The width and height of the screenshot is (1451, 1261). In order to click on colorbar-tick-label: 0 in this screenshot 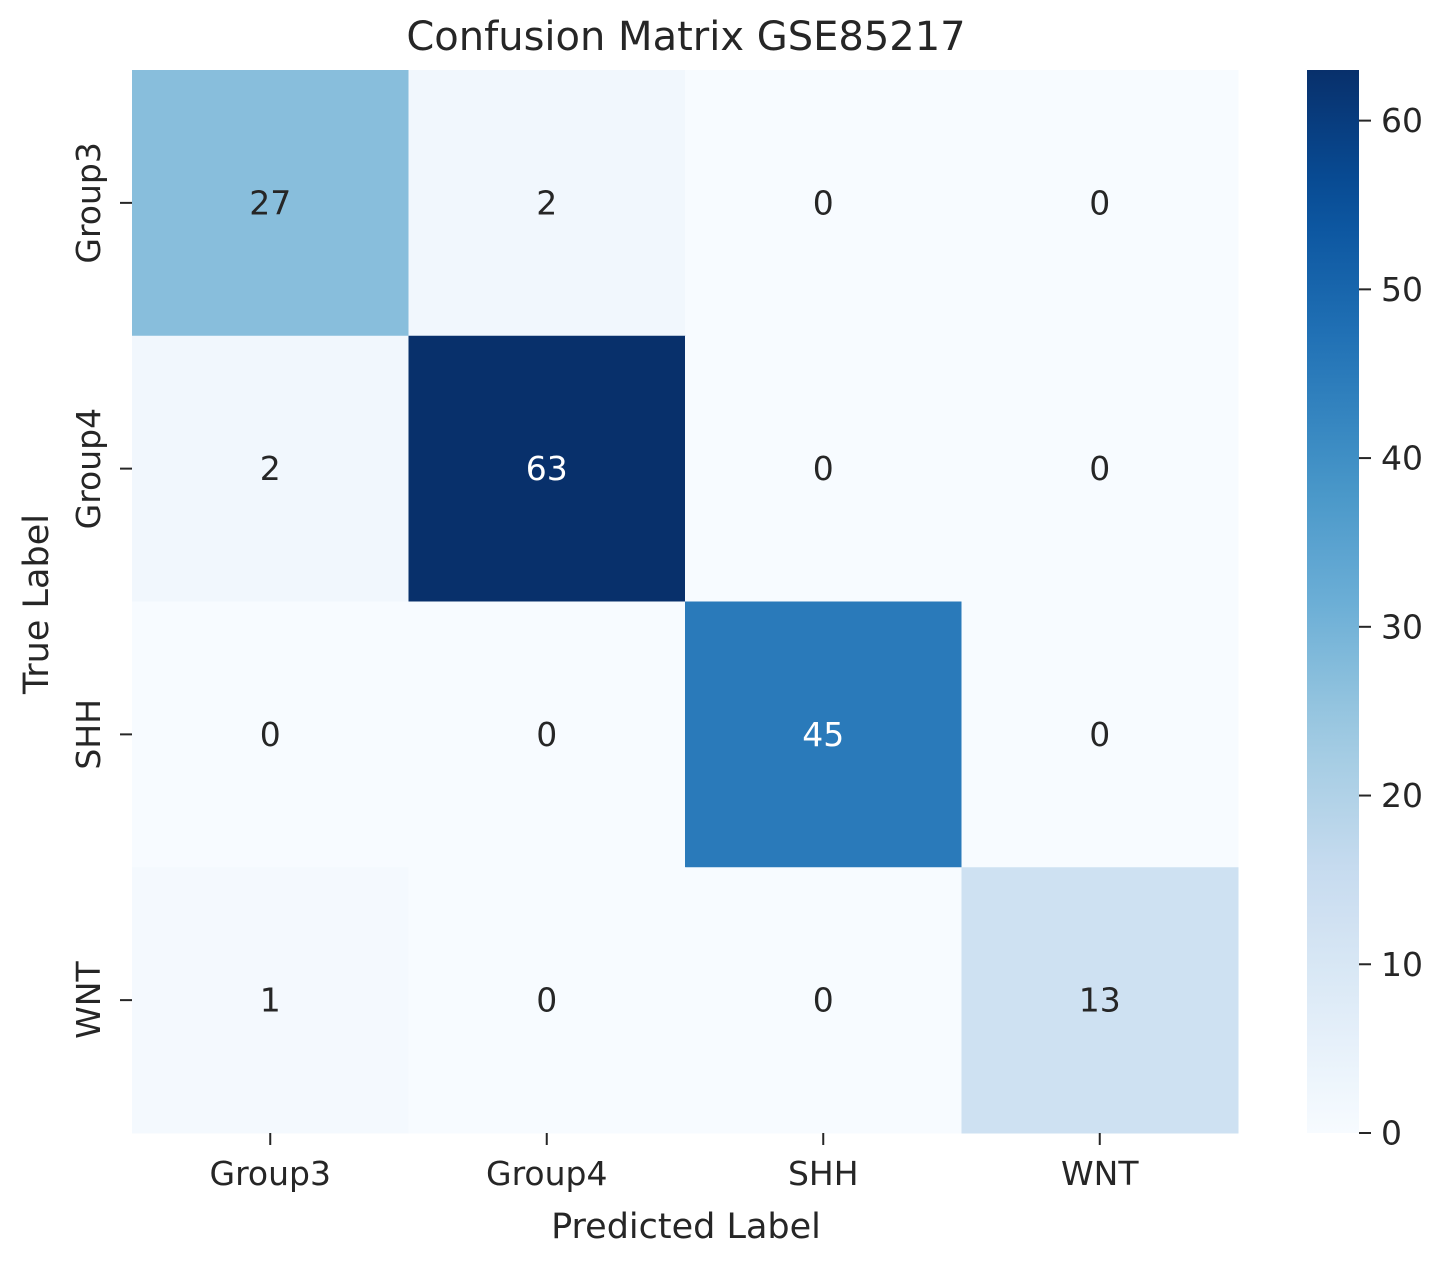, I will do `click(1391, 1133)`.